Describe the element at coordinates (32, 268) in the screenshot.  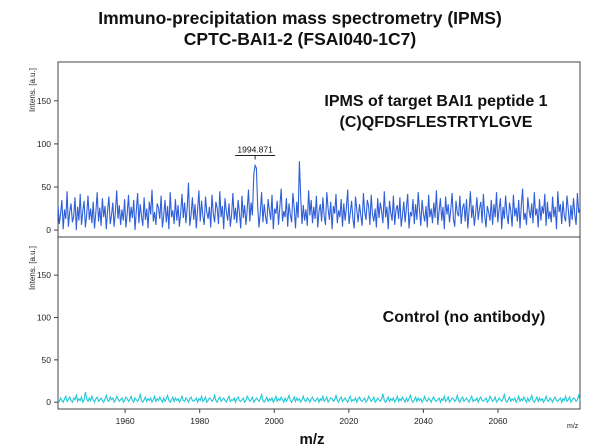
I see `bottom-y-axis-label: Intens. [a.u.]` at that location.